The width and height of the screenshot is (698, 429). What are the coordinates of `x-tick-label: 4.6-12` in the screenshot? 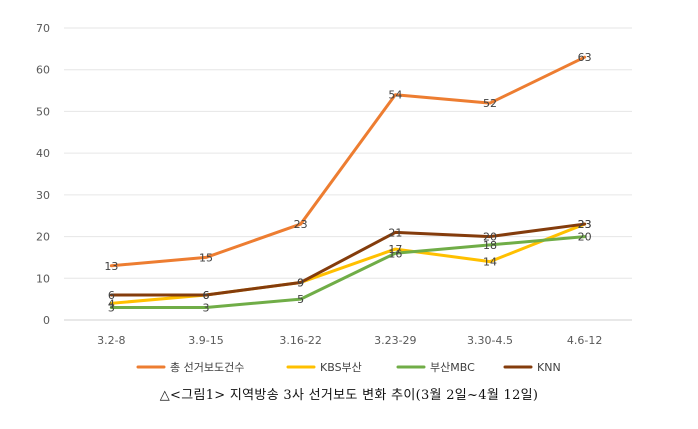 It's located at (584, 340).